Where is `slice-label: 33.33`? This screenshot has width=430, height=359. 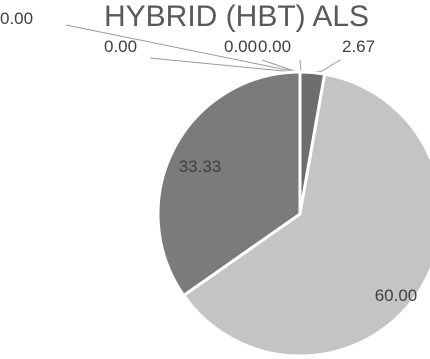 slice-label: 33.33 is located at coordinates (200, 166).